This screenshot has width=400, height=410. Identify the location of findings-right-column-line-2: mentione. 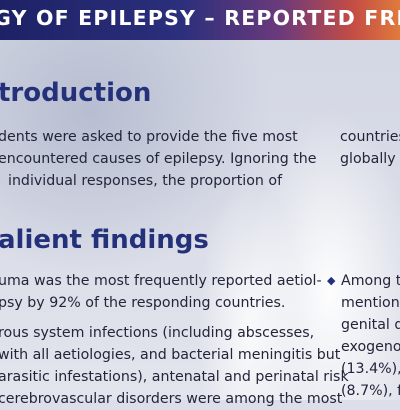
(370, 303).